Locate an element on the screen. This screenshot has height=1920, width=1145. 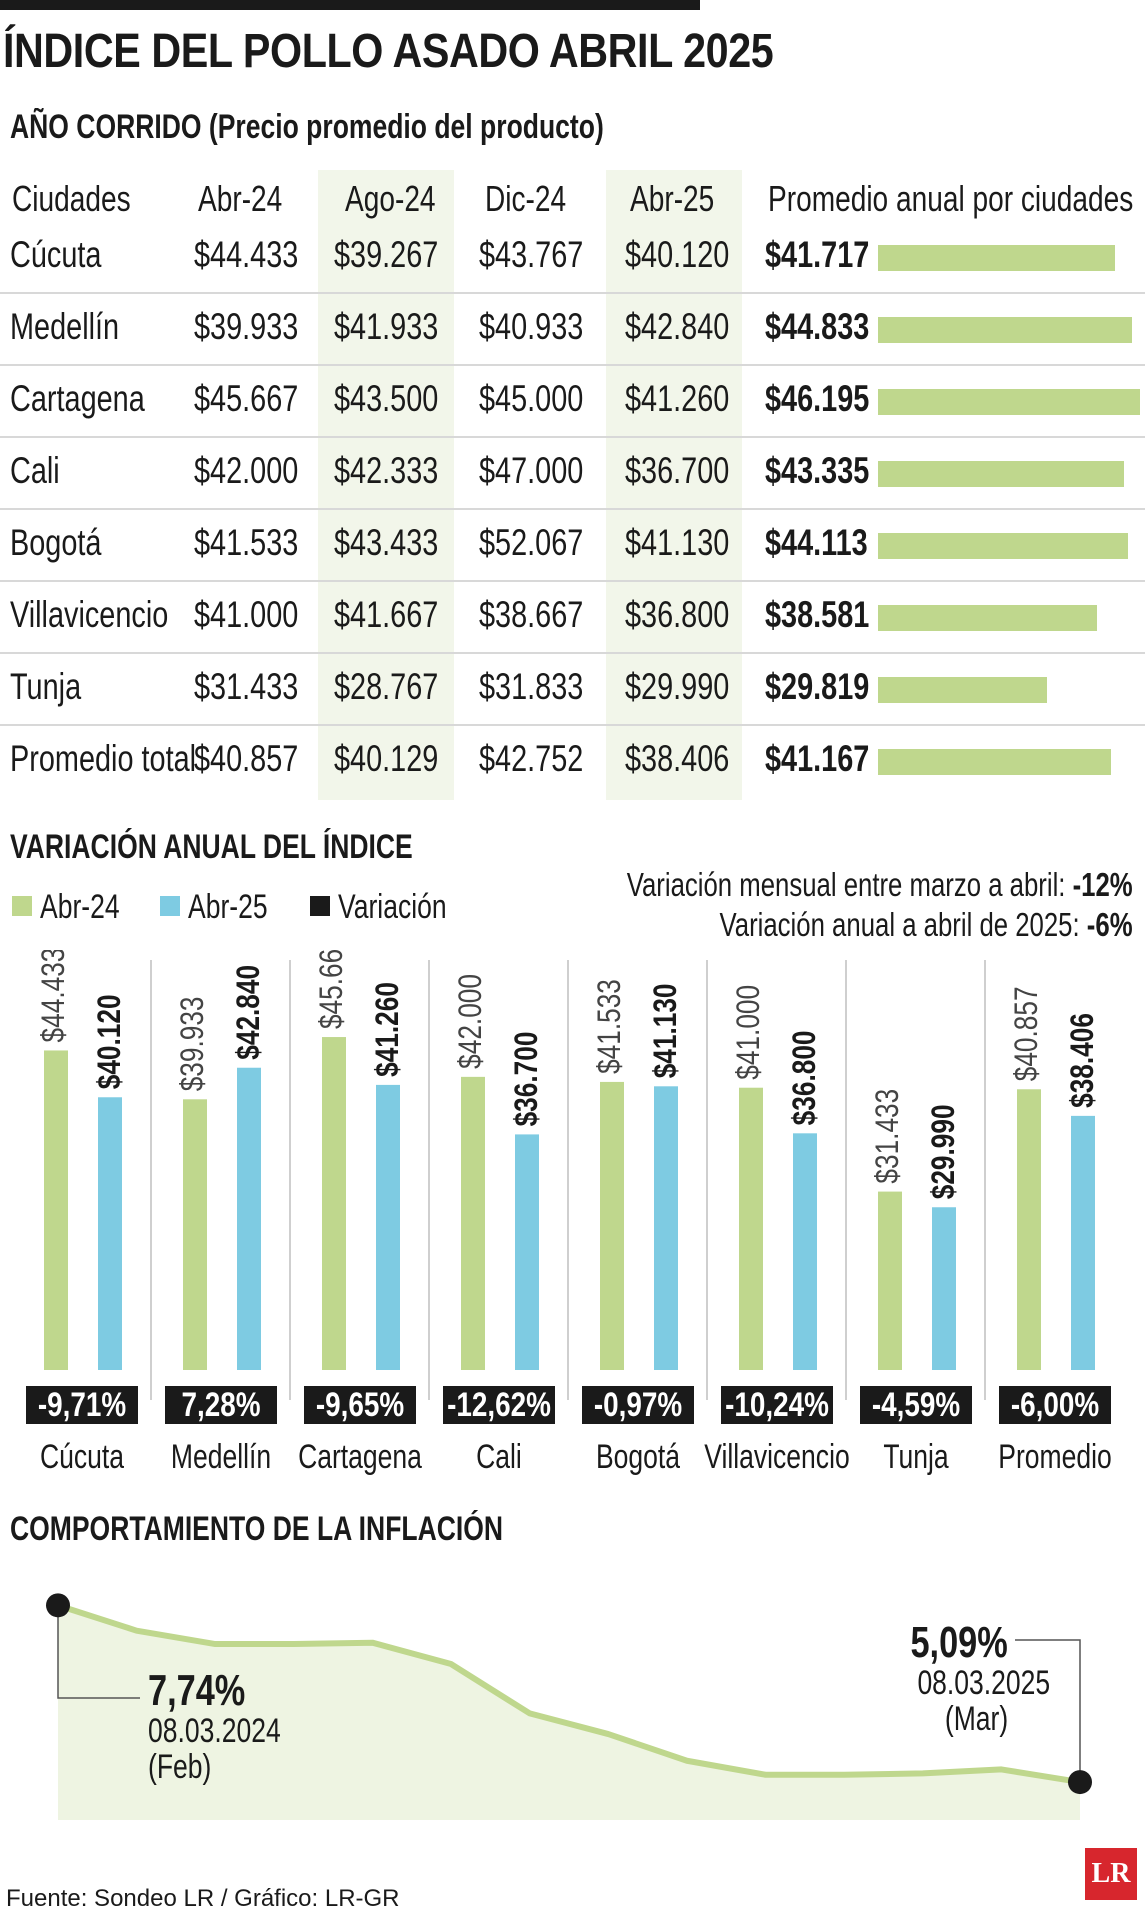
inflation-area-chart is located at coordinates (569, 1706).